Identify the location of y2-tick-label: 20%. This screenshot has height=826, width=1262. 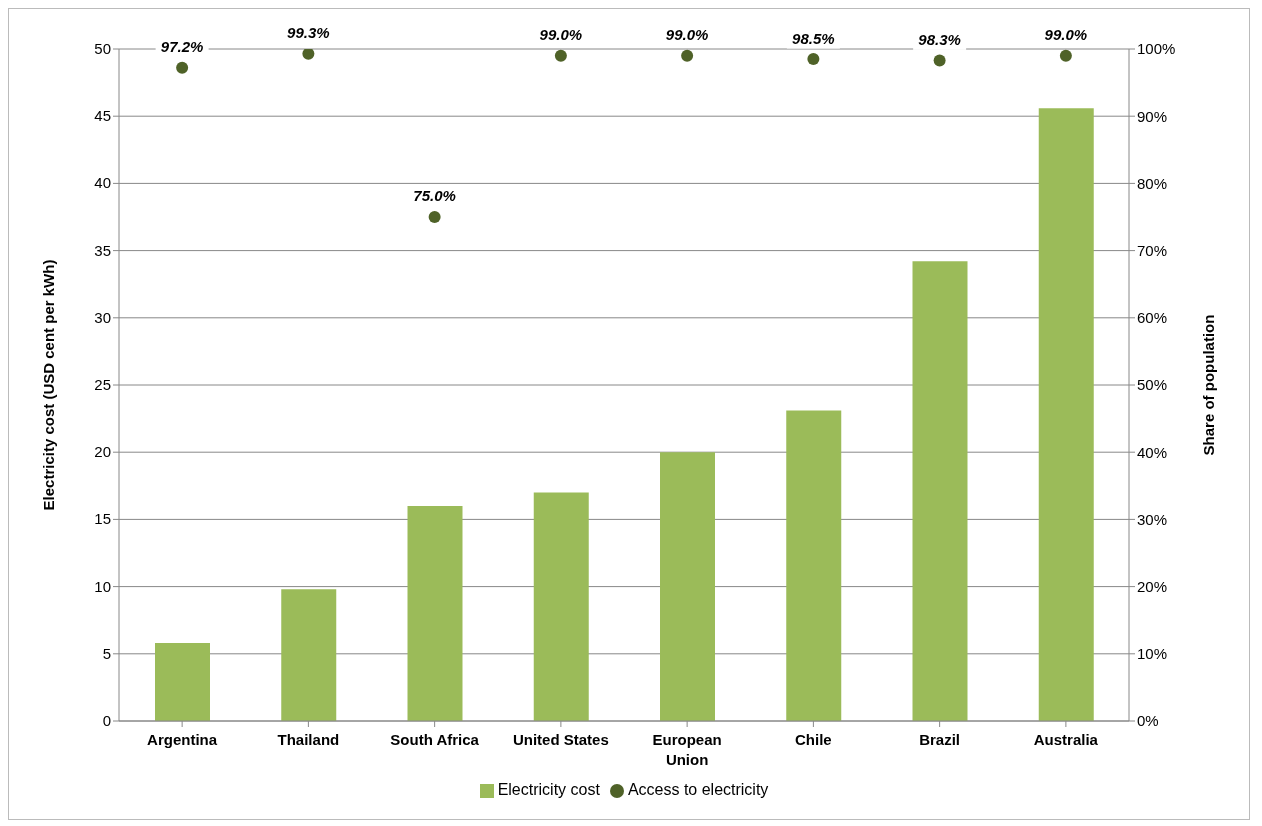
(1152, 586).